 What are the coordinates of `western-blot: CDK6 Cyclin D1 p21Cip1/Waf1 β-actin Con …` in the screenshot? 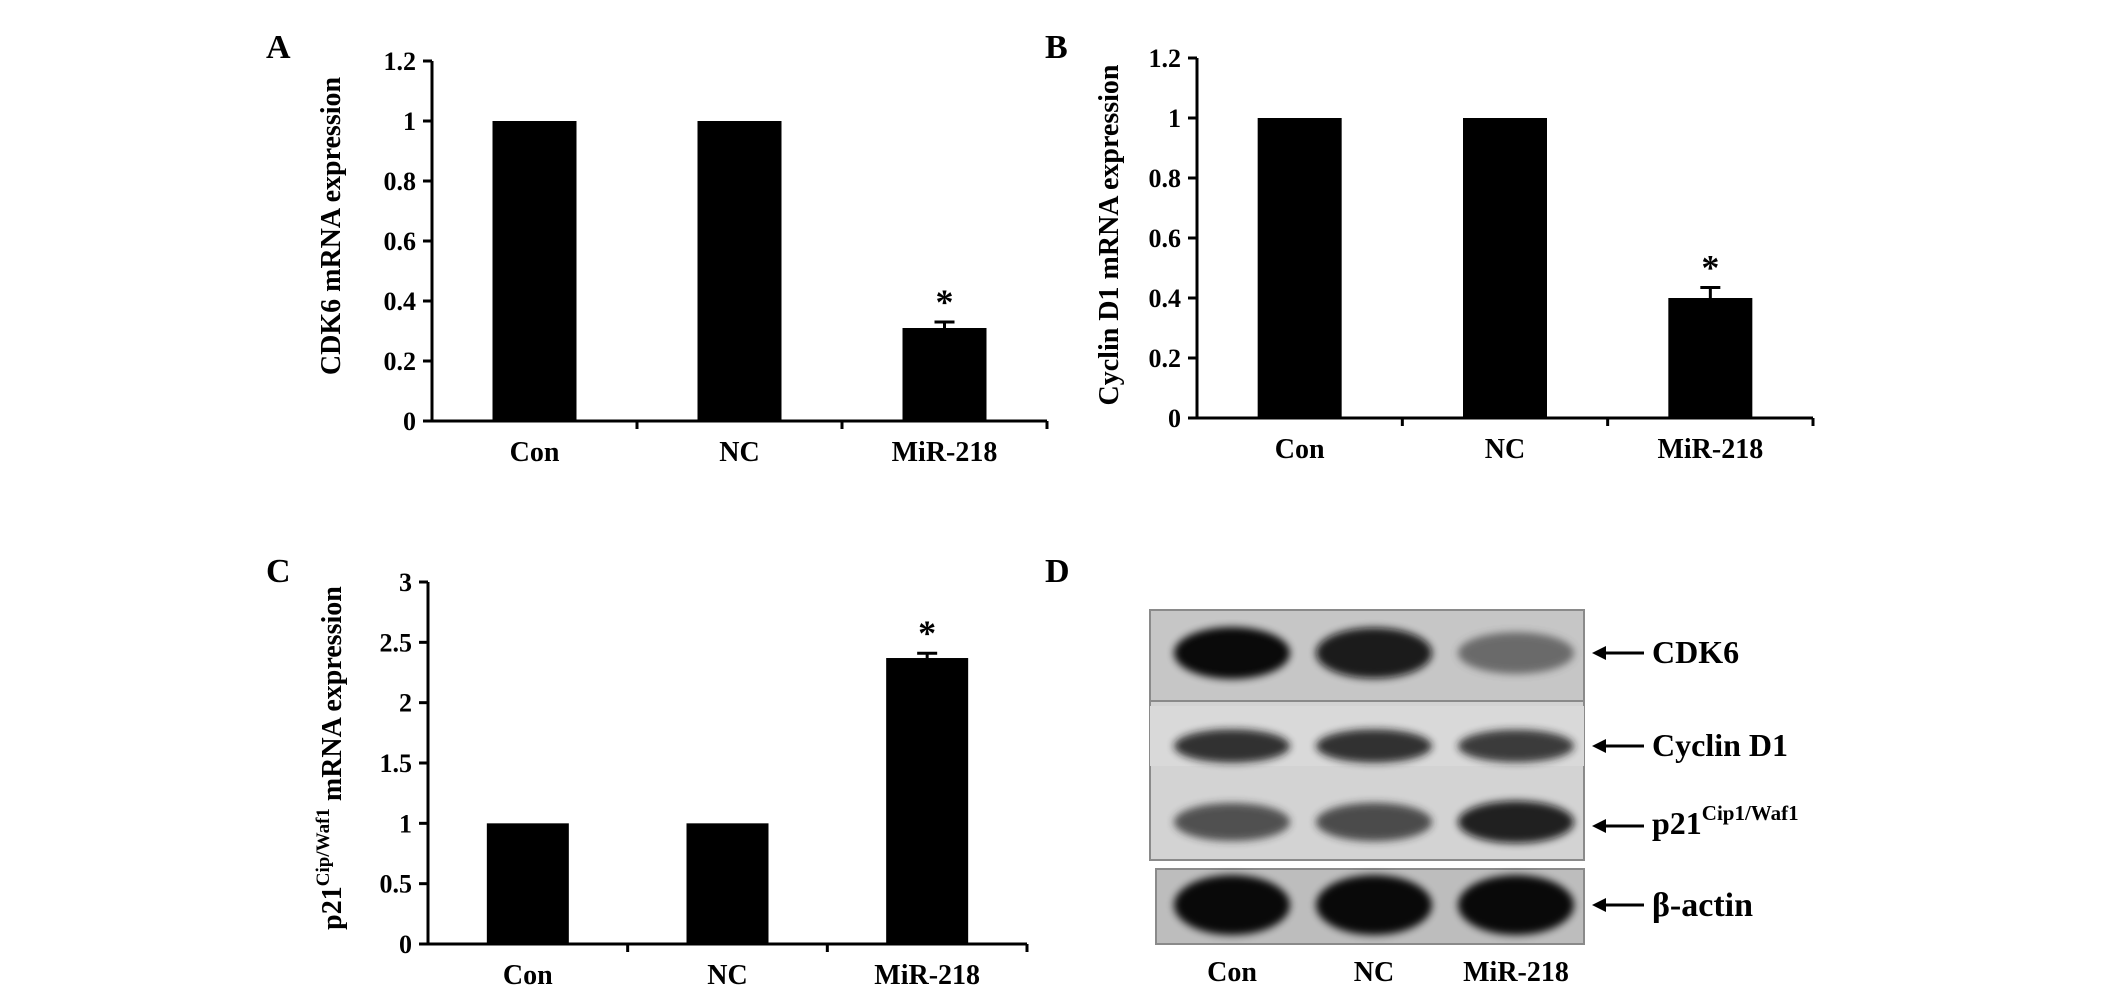 It's located at (1474, 798).